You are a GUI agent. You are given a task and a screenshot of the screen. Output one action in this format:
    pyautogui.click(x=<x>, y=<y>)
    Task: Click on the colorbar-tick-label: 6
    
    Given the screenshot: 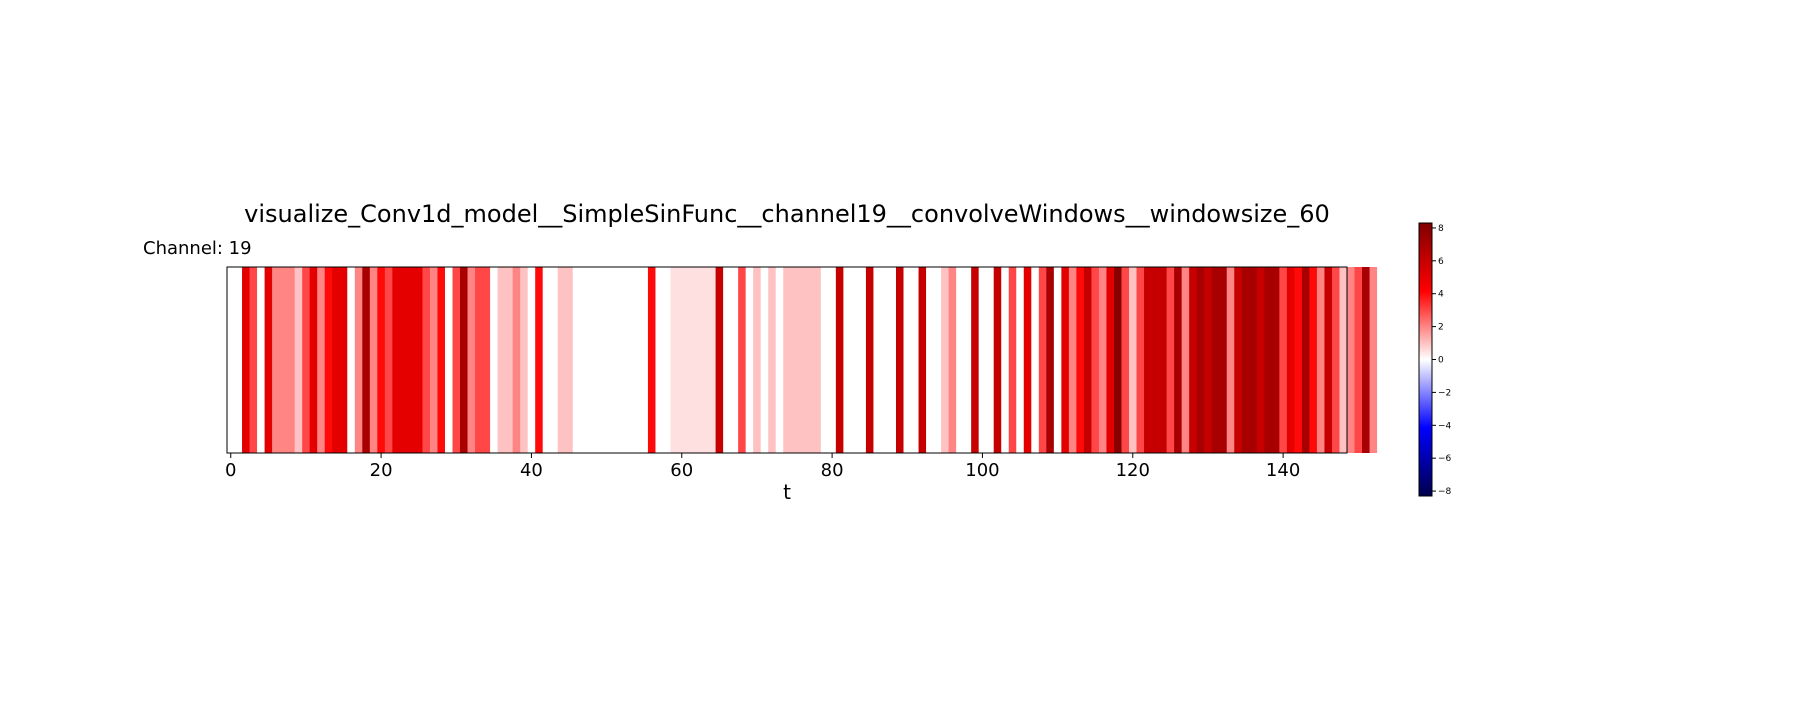 What is the action you would take?
    pyautogui.click(x=1441, y=262)
    